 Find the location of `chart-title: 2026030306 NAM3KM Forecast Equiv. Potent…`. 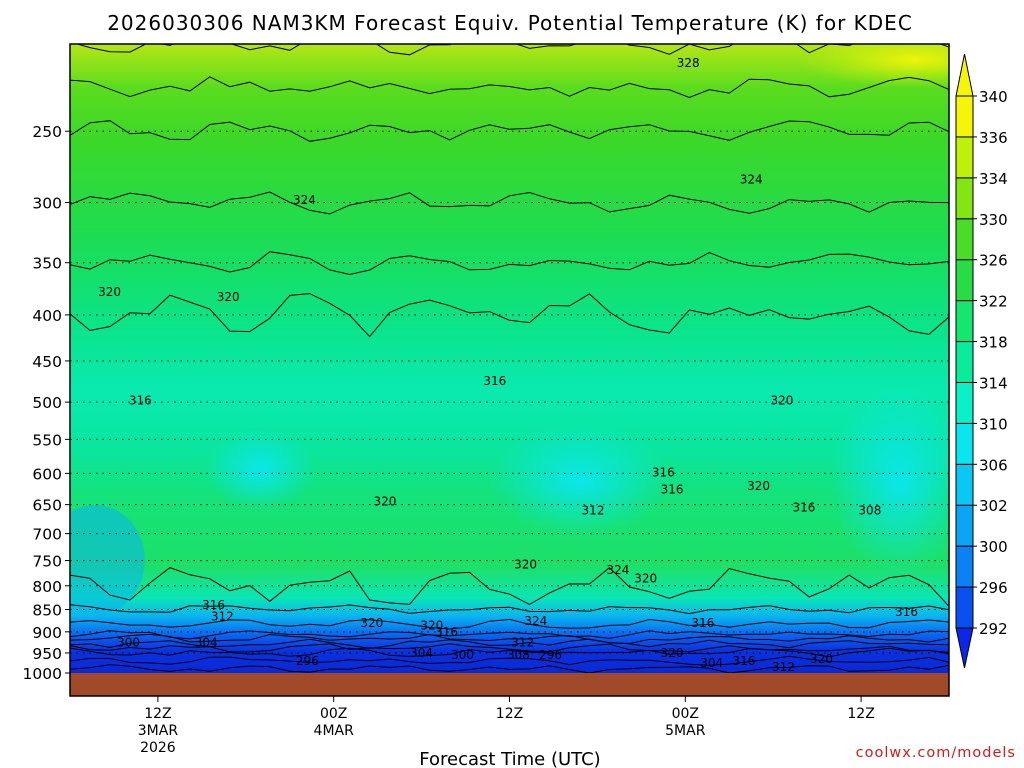

chart-title: 2026030306 NAM3KM Forecast Equiv. Potent… is located at coordinates (510, 23).